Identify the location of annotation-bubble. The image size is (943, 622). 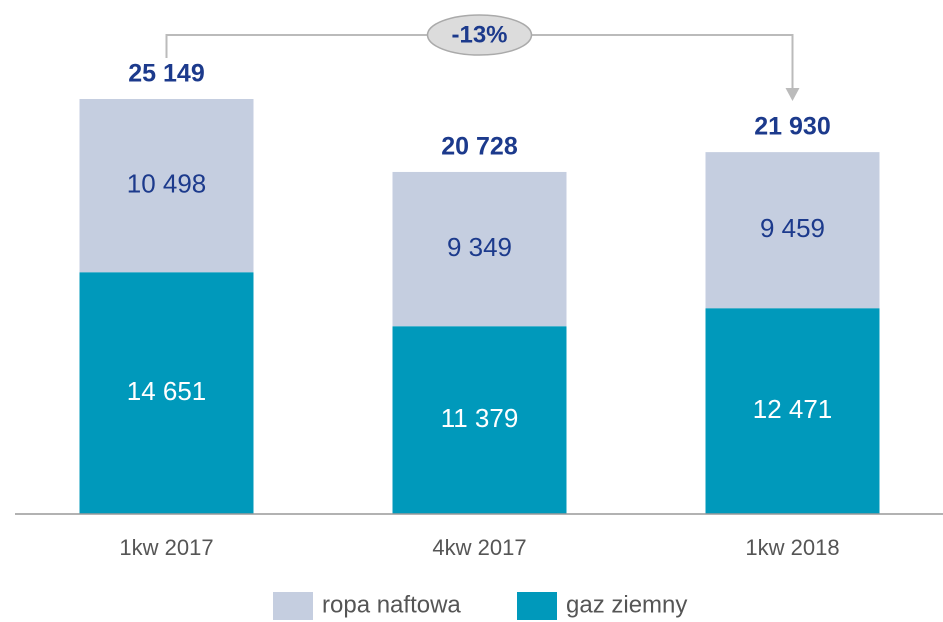
(479, 35).